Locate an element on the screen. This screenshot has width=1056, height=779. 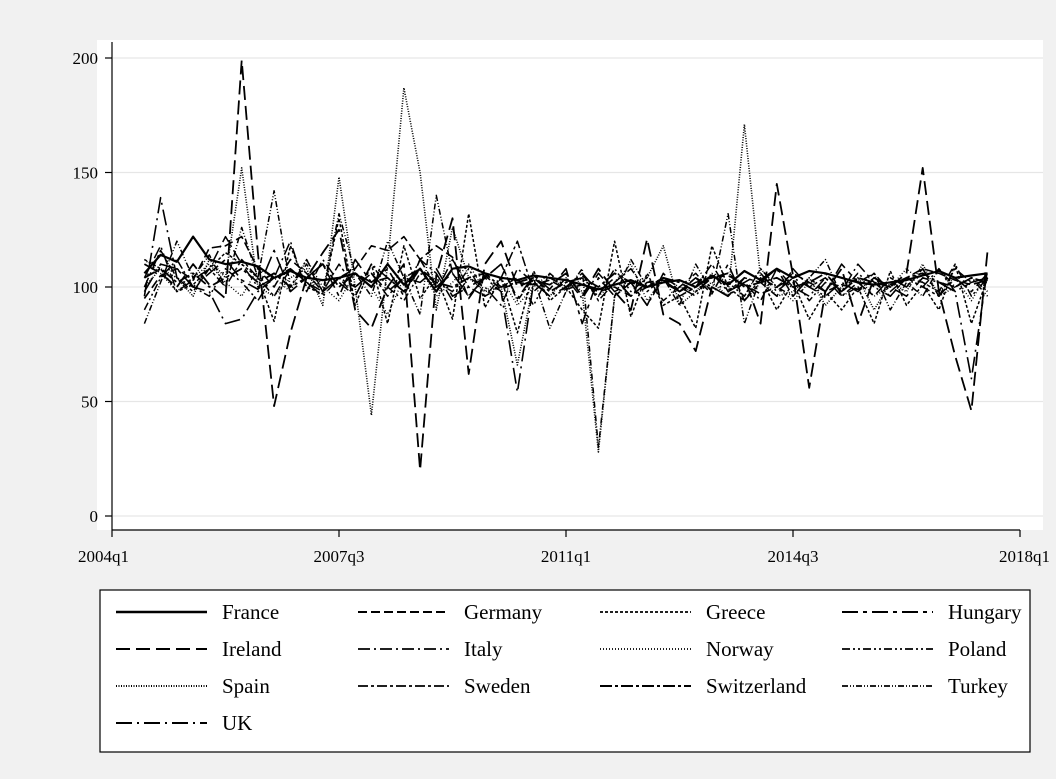
legend-label: Ireland is located at coordinates (252, 649).